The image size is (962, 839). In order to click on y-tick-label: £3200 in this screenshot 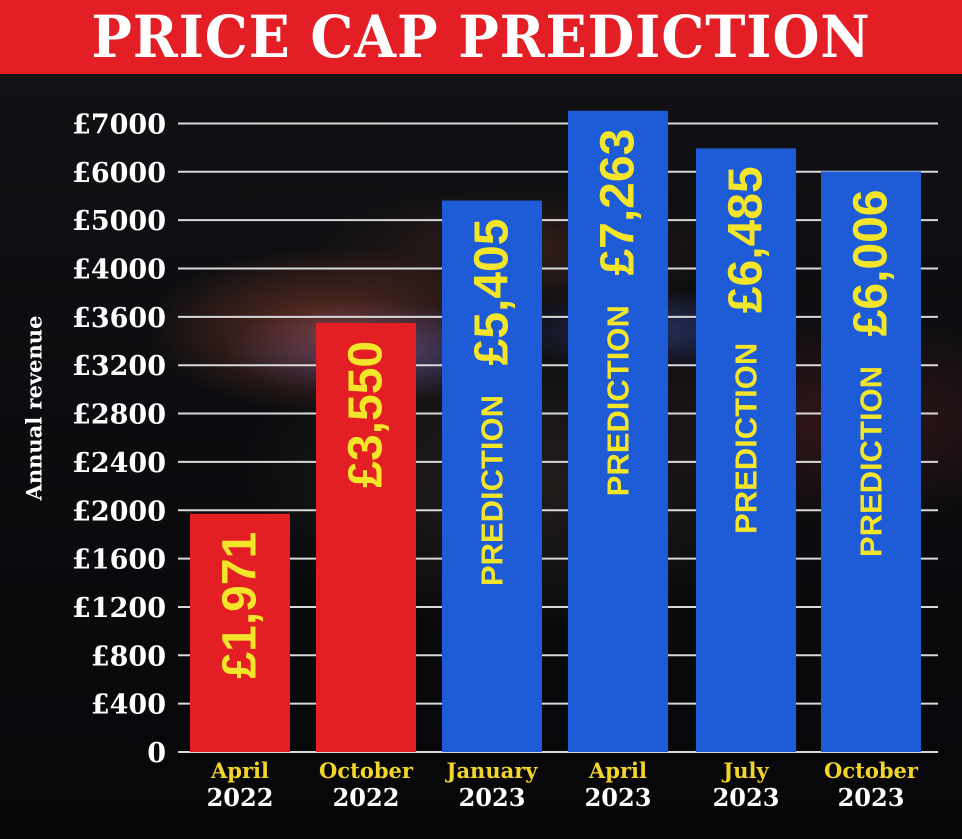, I will do `click(119, 366)`.